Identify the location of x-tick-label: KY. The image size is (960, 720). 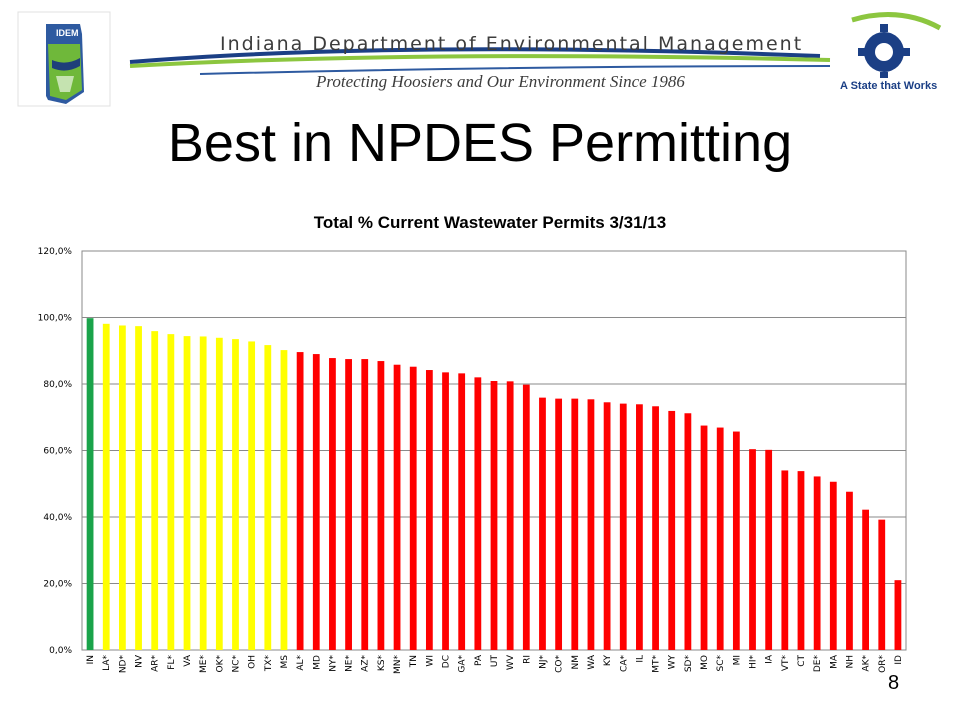
(608, 661).